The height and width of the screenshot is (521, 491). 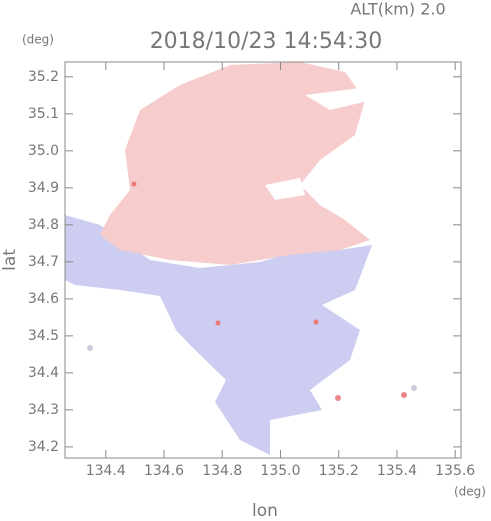 I want to click on x-tick-label: 134.6, so click(x=164, y=471).